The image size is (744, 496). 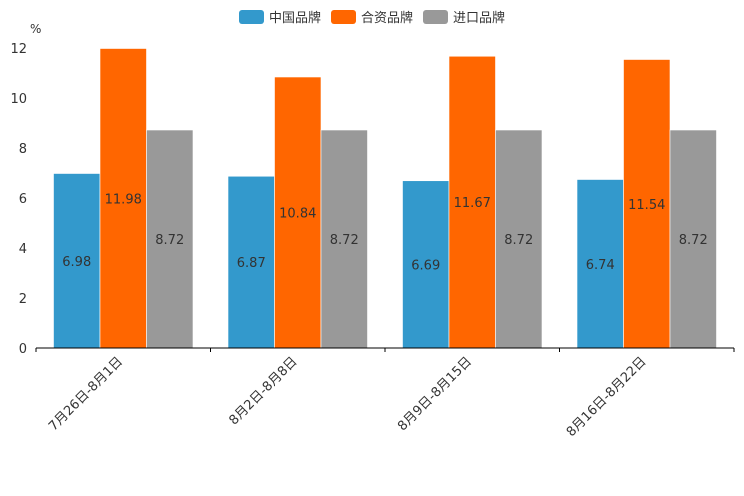 What do you see at coordinates (607, 397) in the screenshot?
I see `x-tick-label: 8月16日-8月22日` at bounding box center [607, 397].